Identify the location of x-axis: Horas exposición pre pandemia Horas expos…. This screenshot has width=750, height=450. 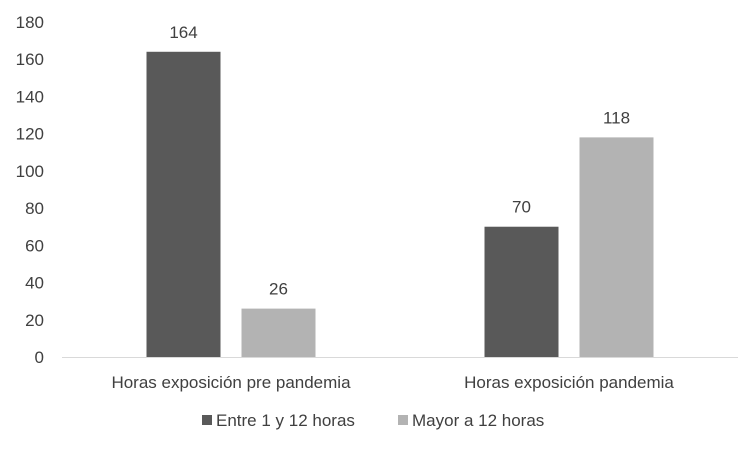
(392, 382).